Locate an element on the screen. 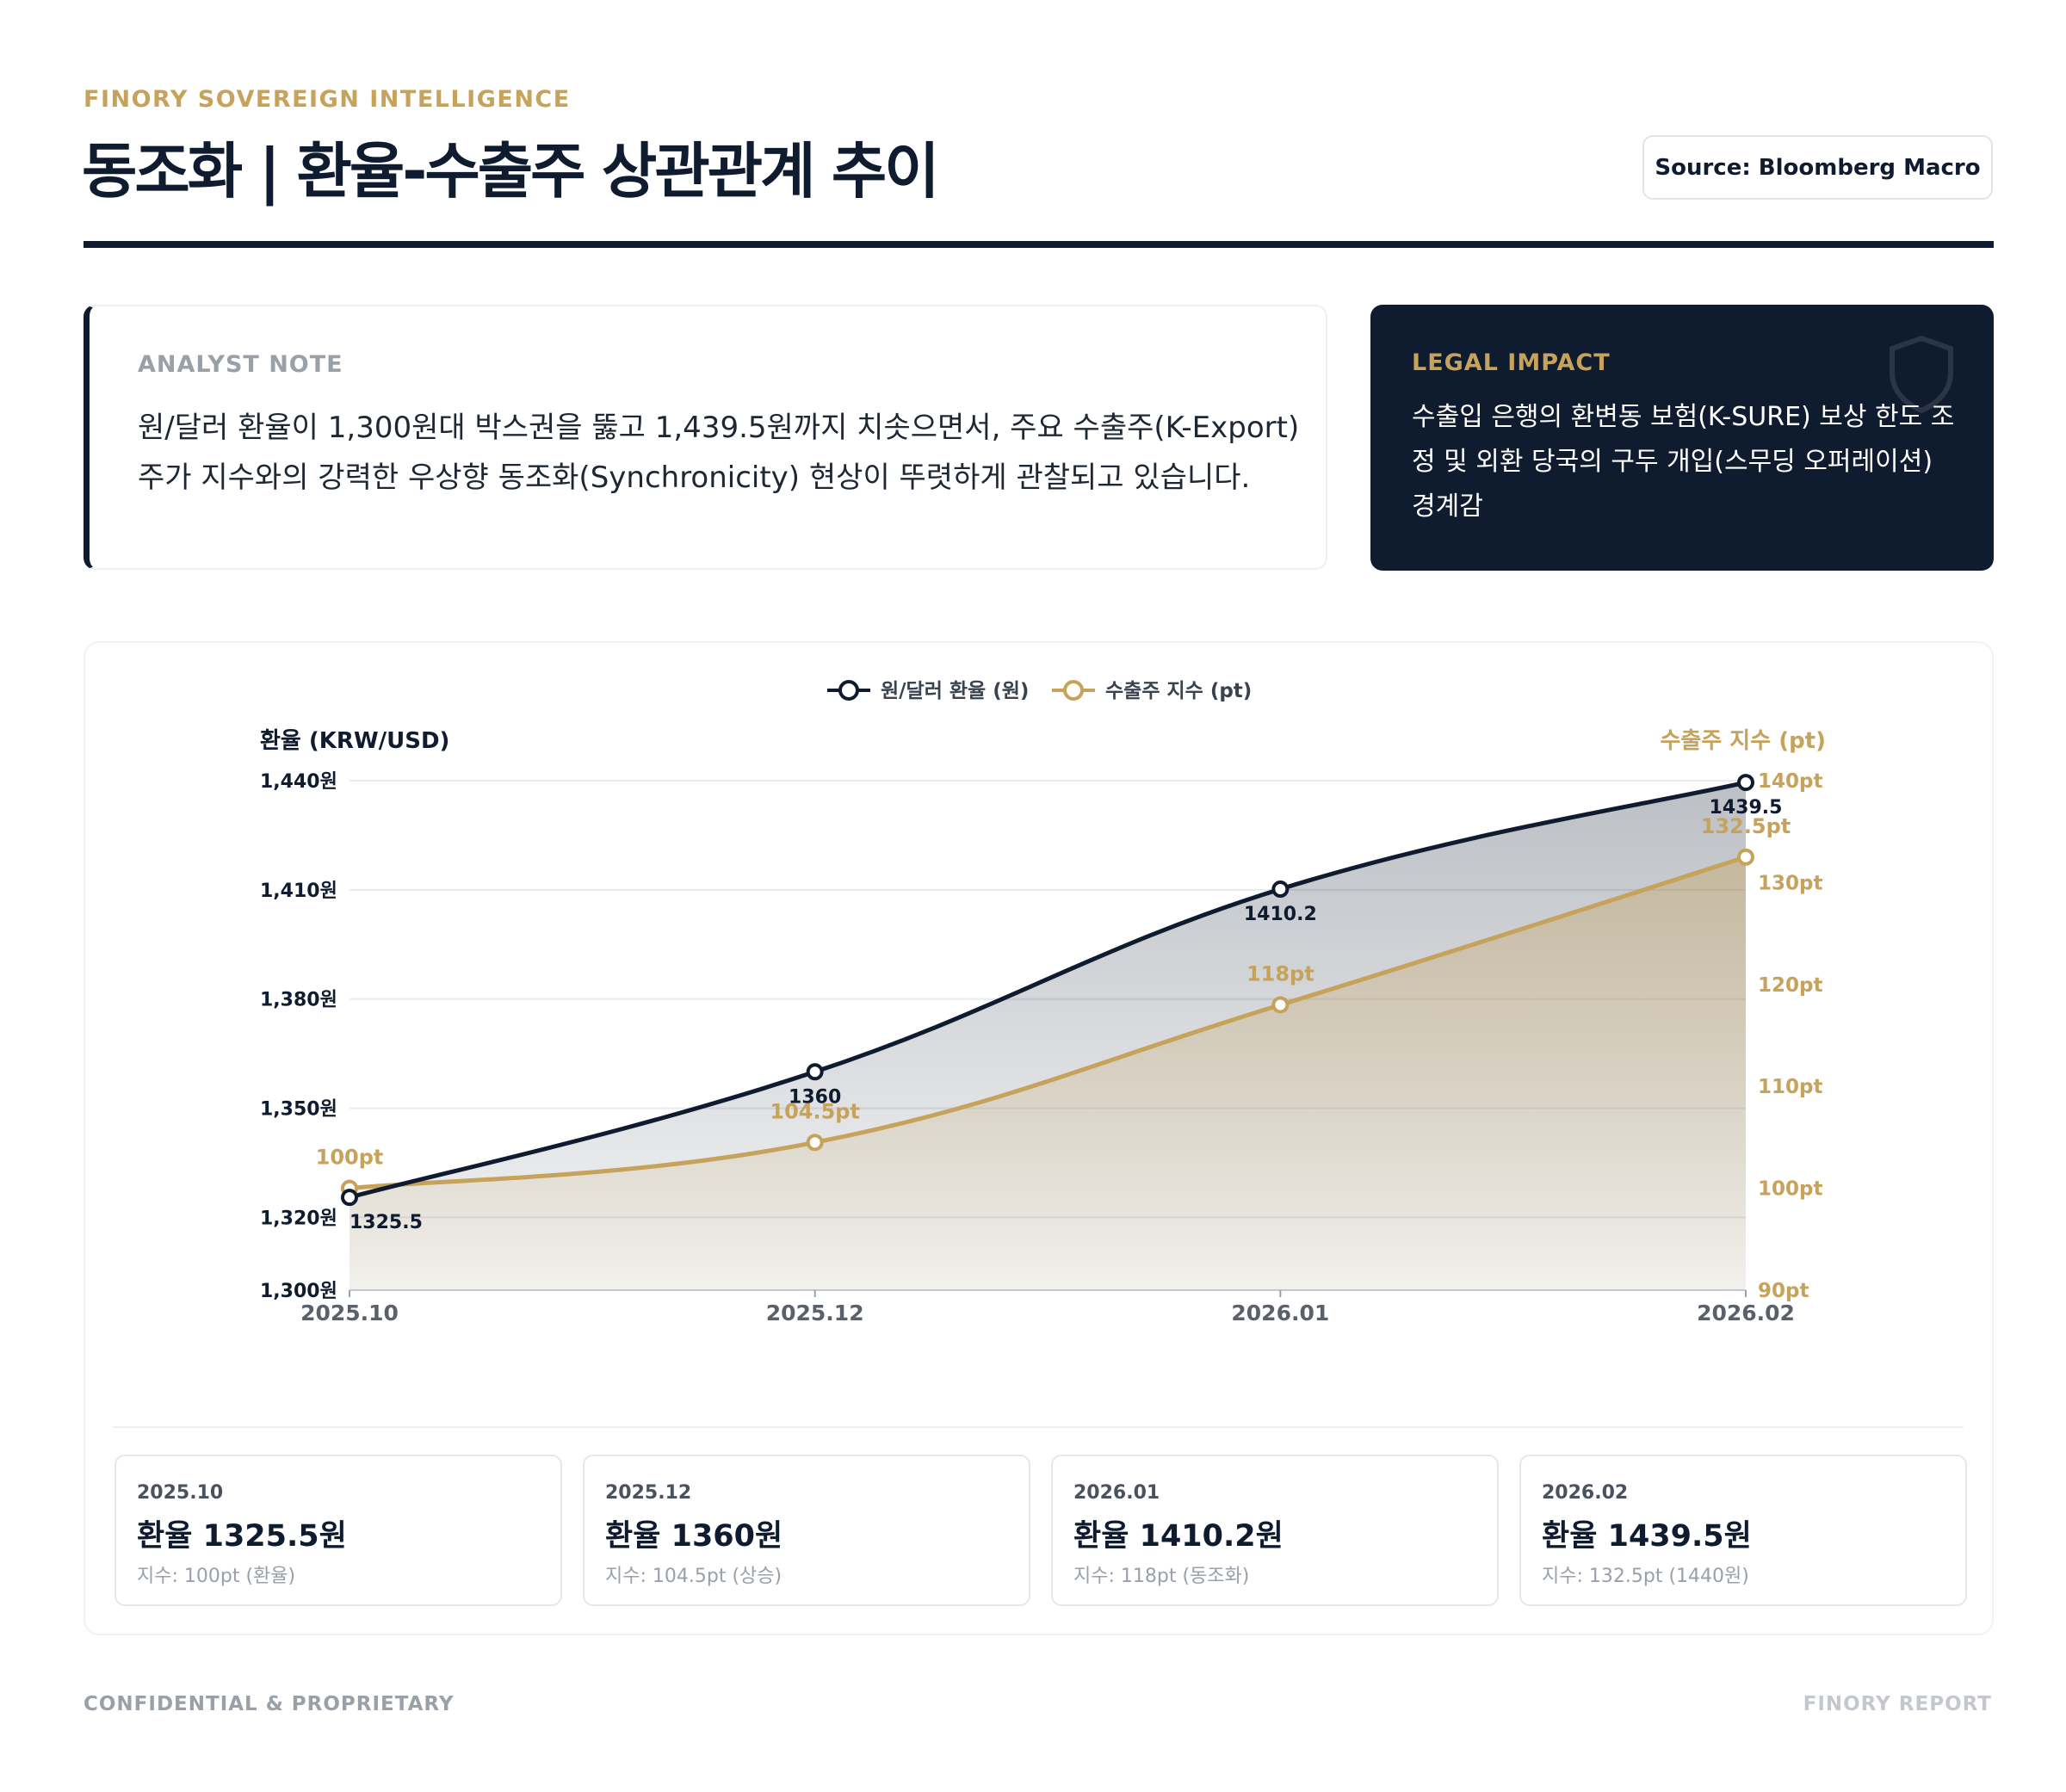 This screenshot has height=1792, width=2066. data-label-fx: 1325.5 is located at coordinates (386, 1222).